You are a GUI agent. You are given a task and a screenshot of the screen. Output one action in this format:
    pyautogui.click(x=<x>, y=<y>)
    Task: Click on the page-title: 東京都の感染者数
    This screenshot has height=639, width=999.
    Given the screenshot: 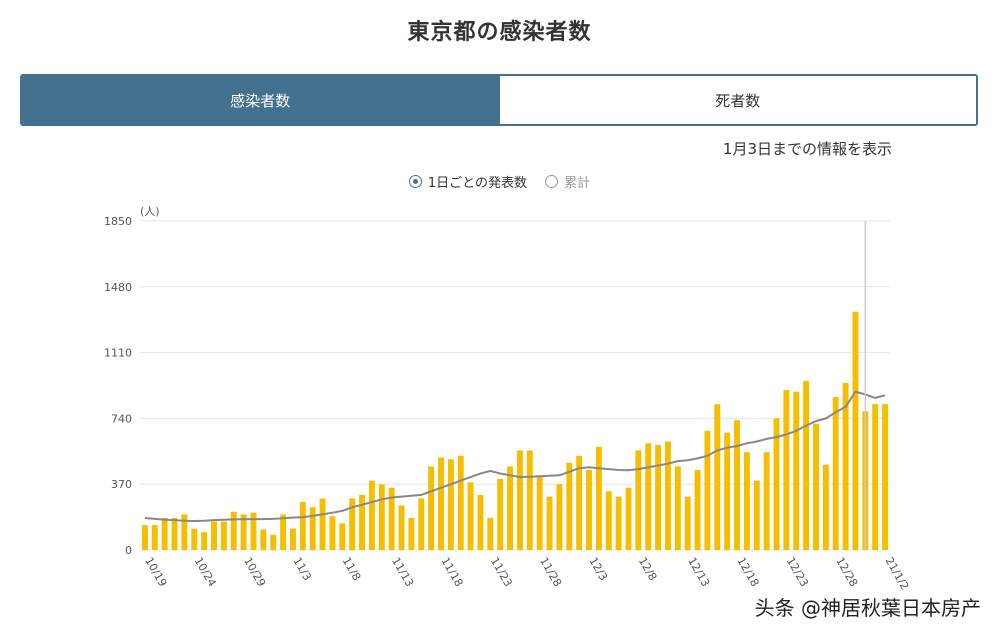 What is the action you would take?
    pyautogui.click(x=499, y=32)
    